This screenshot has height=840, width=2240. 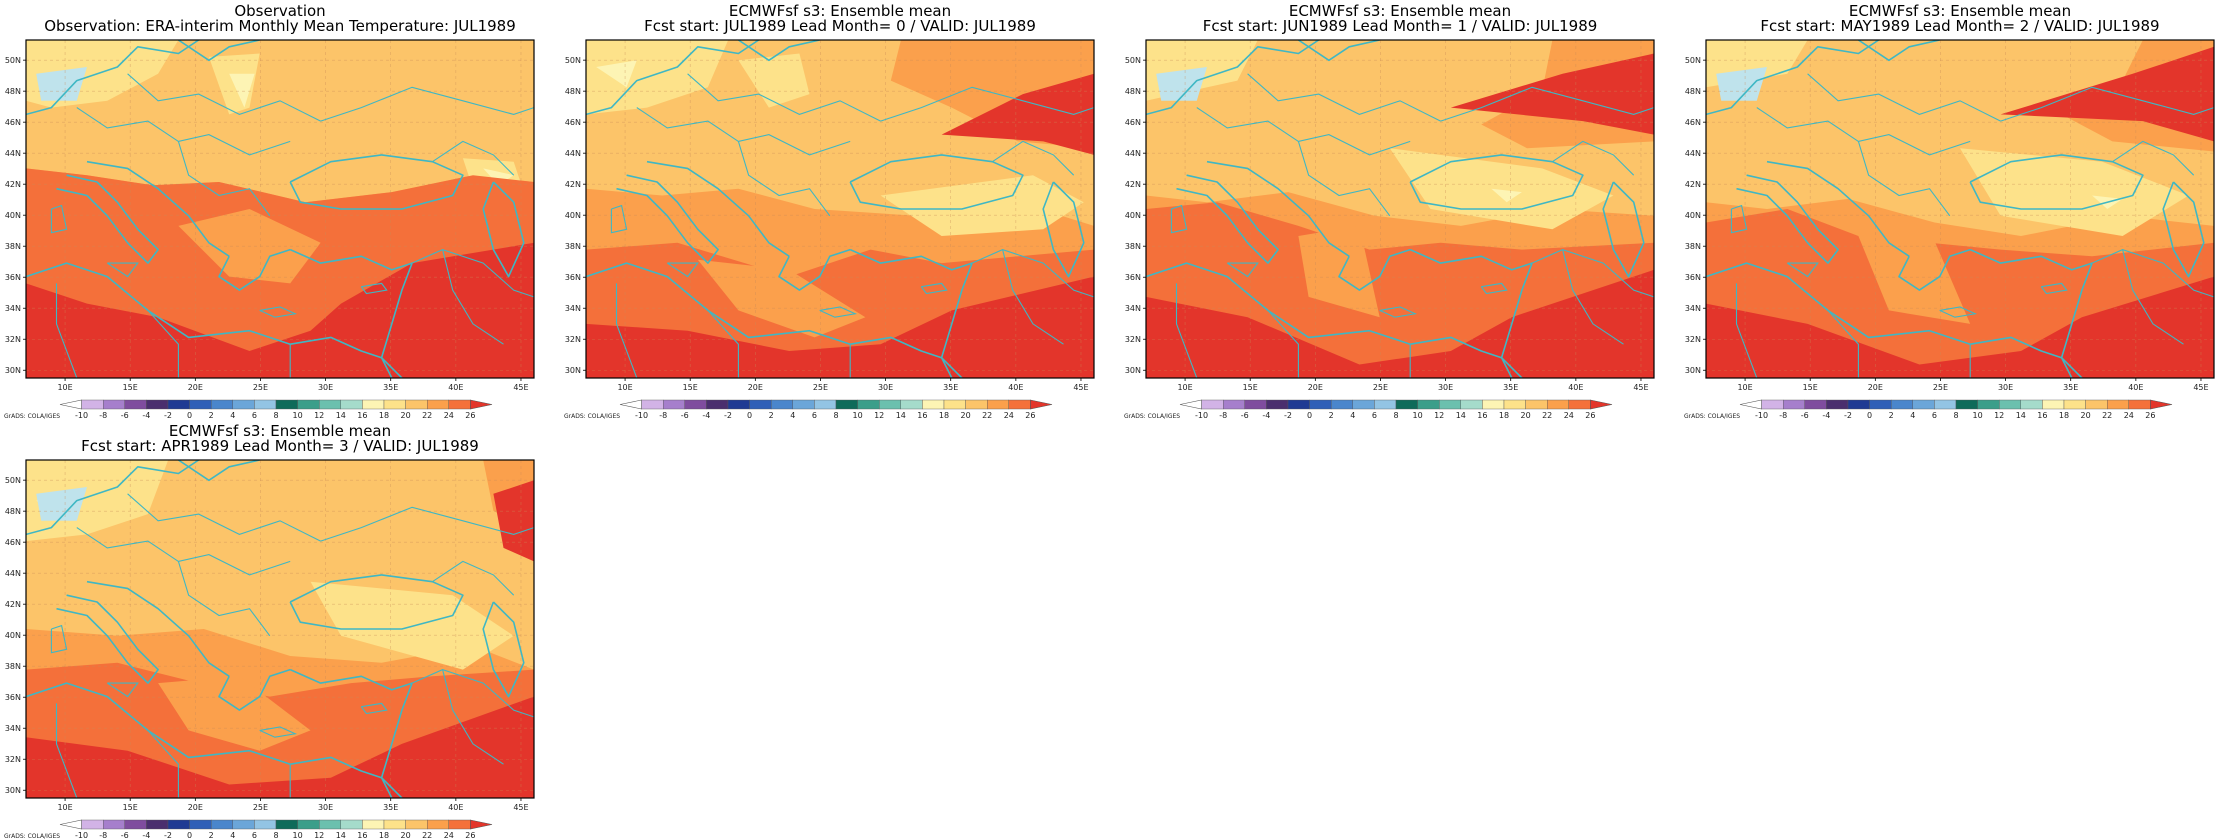 What do you see at coordinates (966, 415) in the screenshot?
I see `colorbar-label: 20` at bounding box center [966, 415].